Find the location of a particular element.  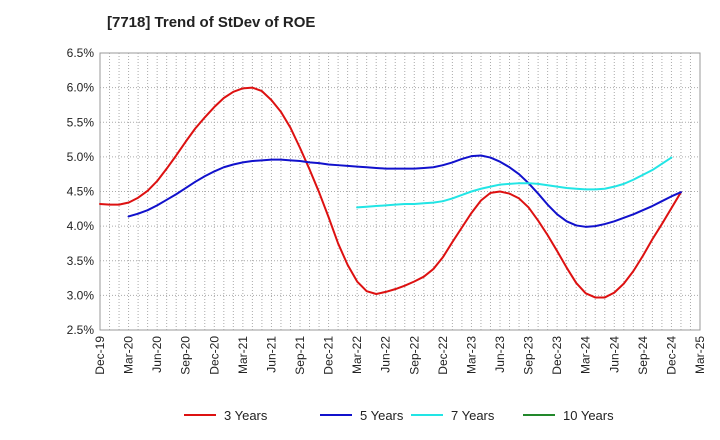

x-tick-label: Dec-20 is located at coordinates (214, 355).